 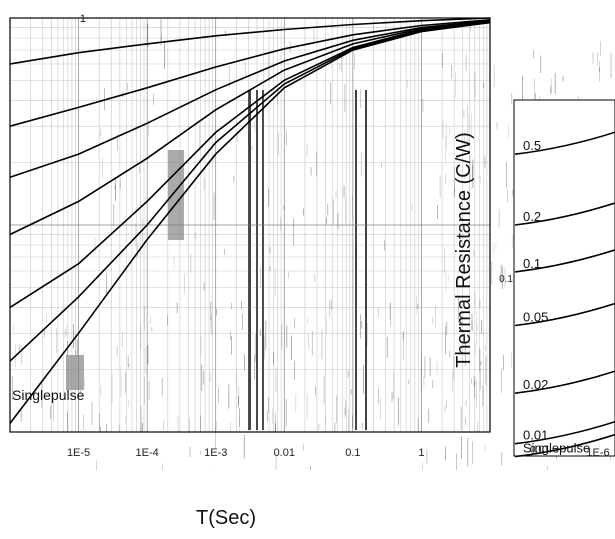 What do you see at coordinates (506, 279) in the screenshot?
I see `inset-y-tick-label: 0.1` at bounding box center [506, 279].